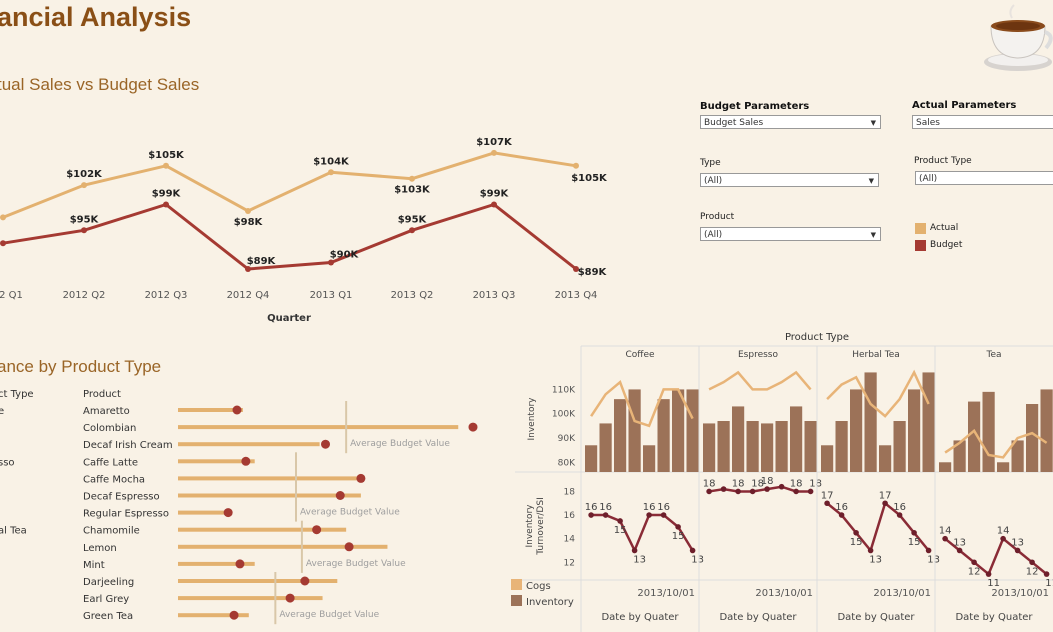  I want to click on panel-header: Espresso, so click(758, 355).